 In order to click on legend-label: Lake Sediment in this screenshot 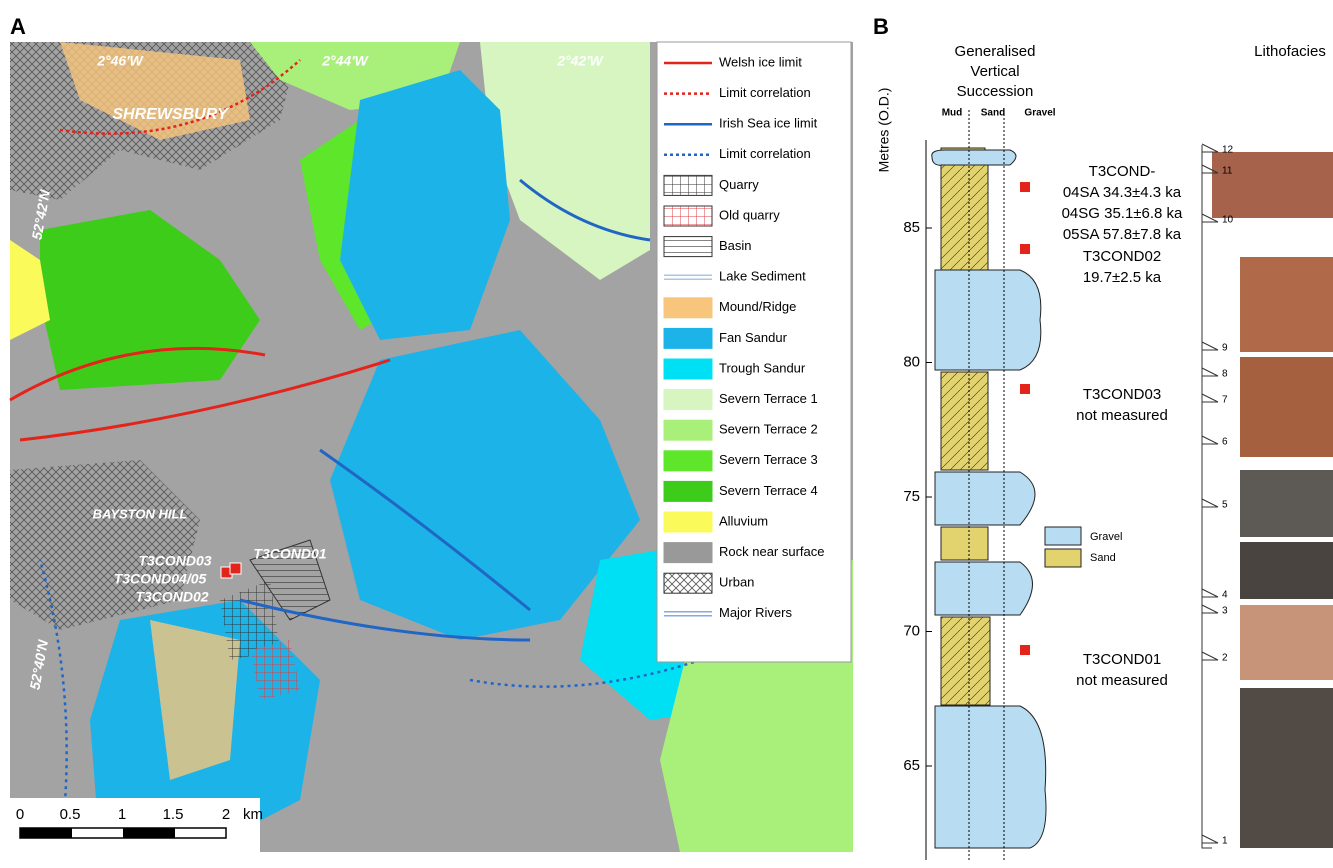, I will do `click(762, 276)`.